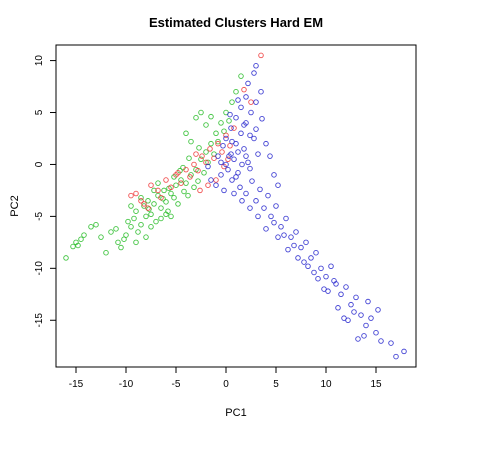  I want to click on y-tick-label: 5, so click(39, 112).